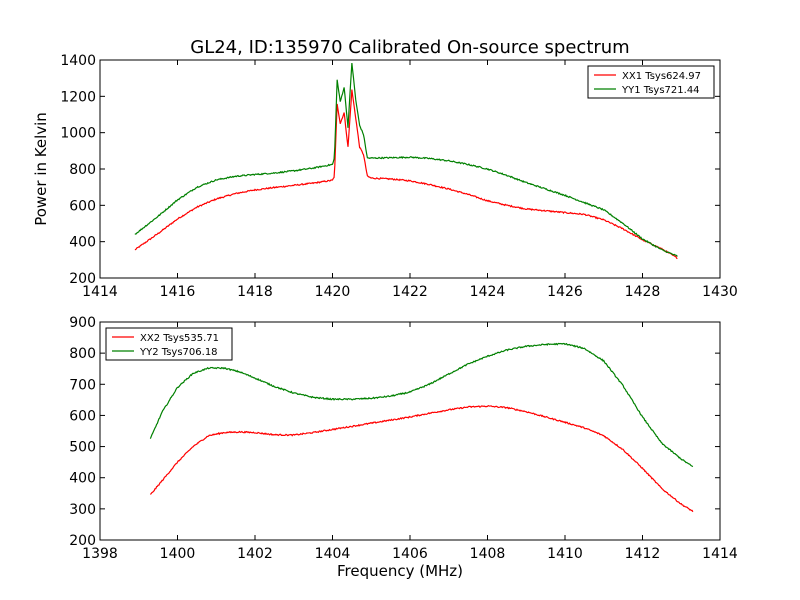 This screenshot has width=800, height=600. I want to click on x-tick-label: 1412, so click(643, 554).